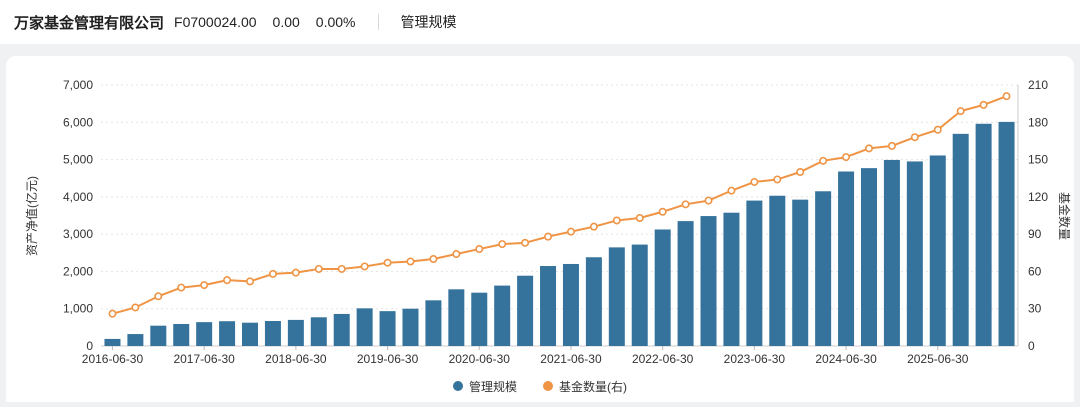 The image size is (1080, 407). Describe the element at coordinates (1038, 160) in the screenshot. I see `right-axis-tick-label: 150` at that location.